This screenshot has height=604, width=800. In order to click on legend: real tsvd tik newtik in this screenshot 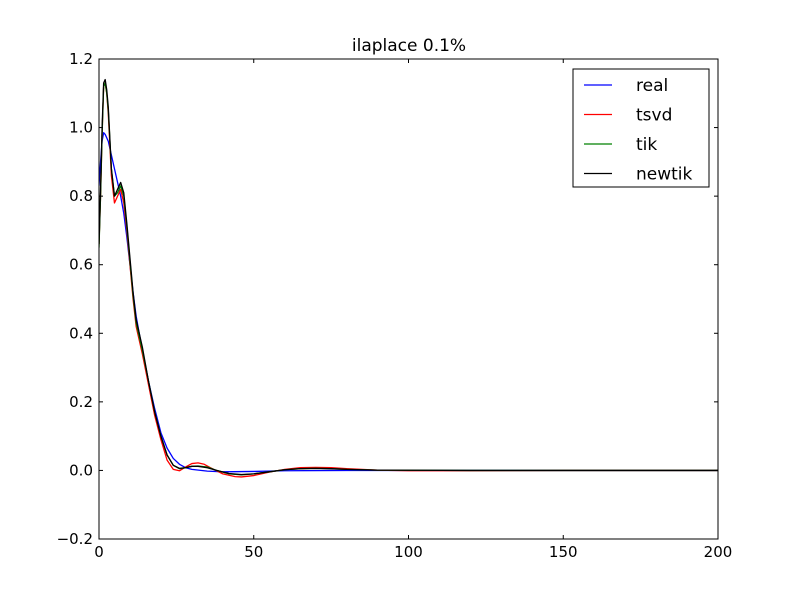, I will do `click(641, 128)`.